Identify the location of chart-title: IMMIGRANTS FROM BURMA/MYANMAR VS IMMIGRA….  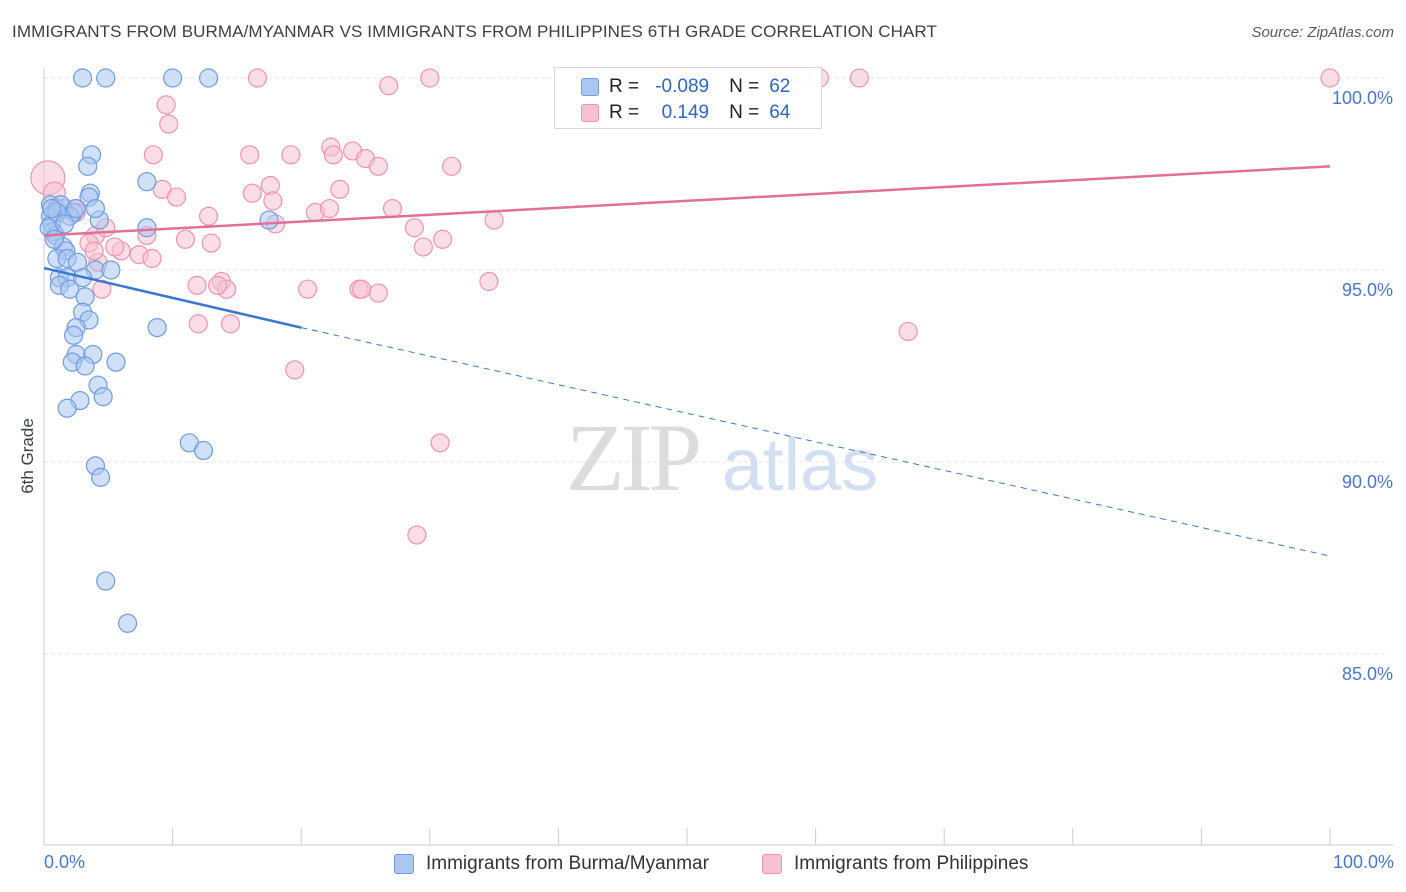
(474, 31).